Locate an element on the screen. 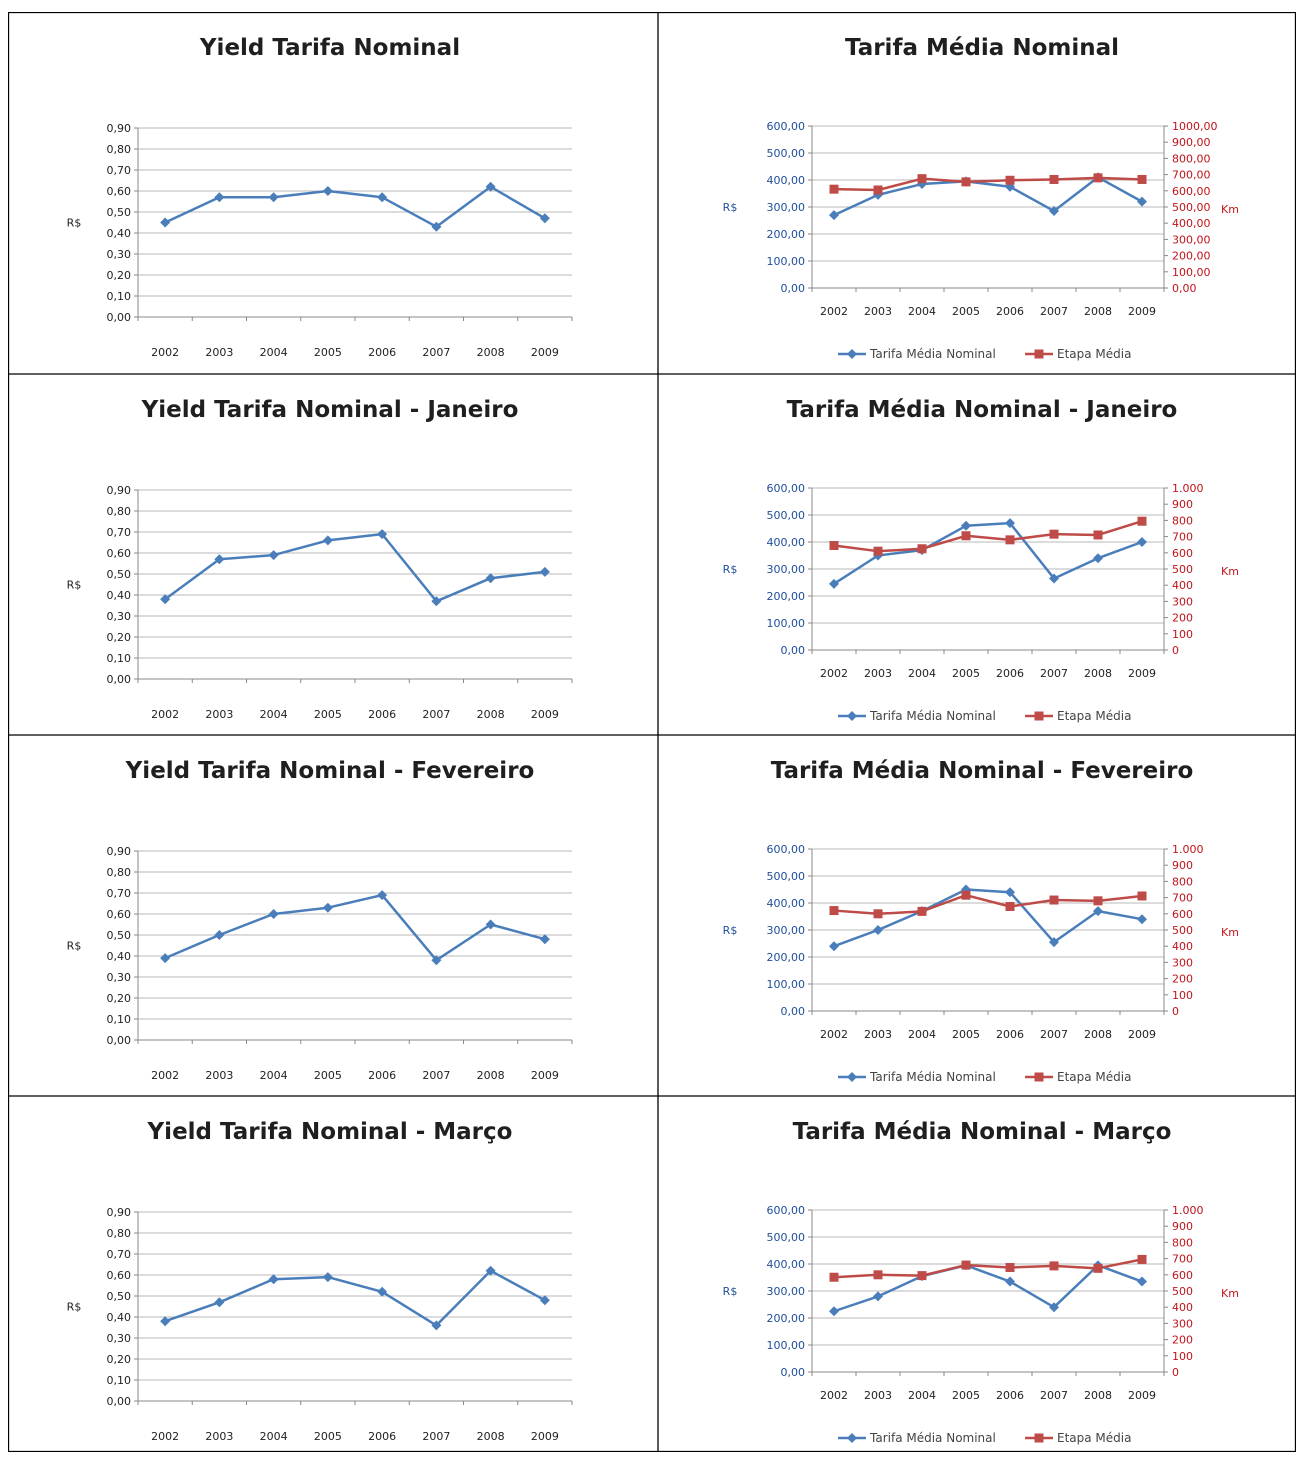  y2-tick-label: 800,00 is located at coordinates (1191, 158).